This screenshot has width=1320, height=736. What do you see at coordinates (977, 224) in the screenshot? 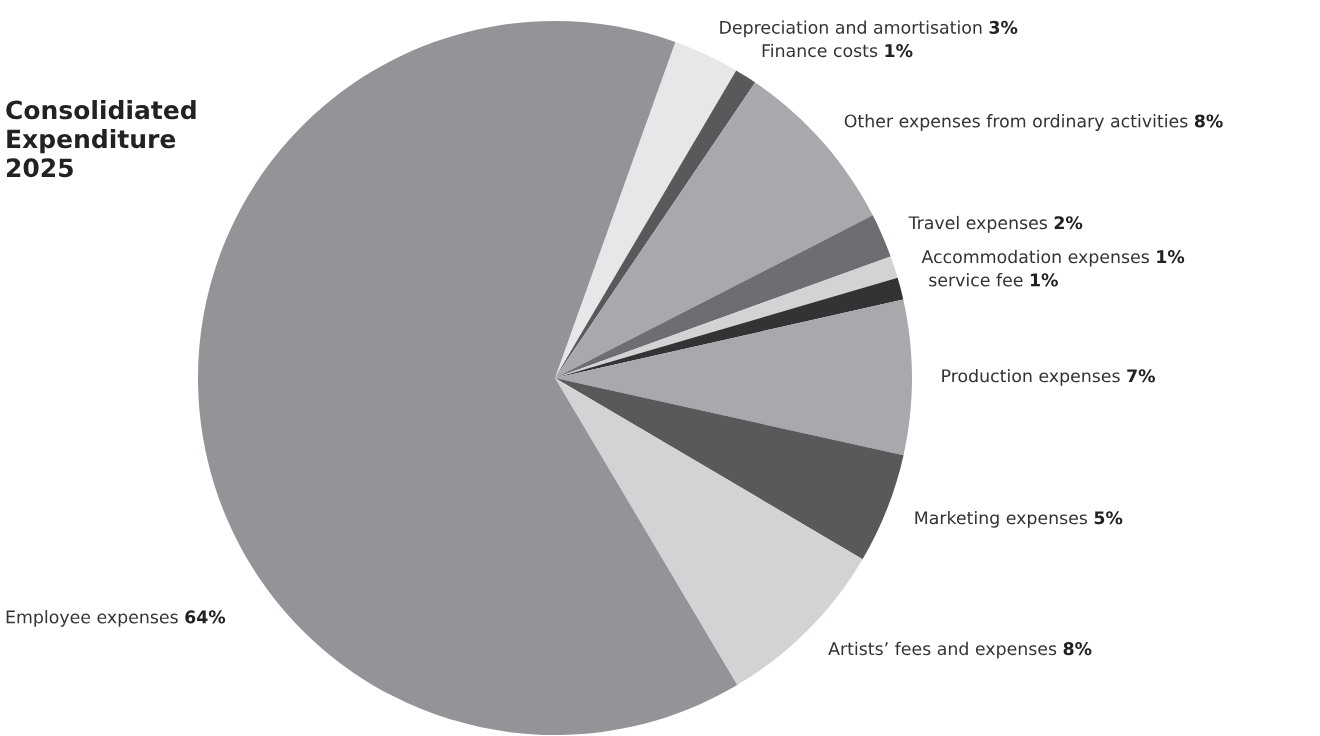
I see `slice-label: Travel expenses` at bounding box center [977, 224].